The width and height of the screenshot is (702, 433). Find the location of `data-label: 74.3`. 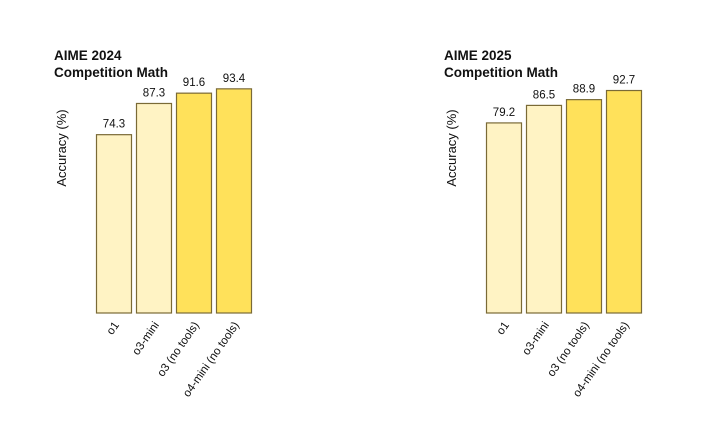

data-label: 74.3 is located at coordinates (114, 125).